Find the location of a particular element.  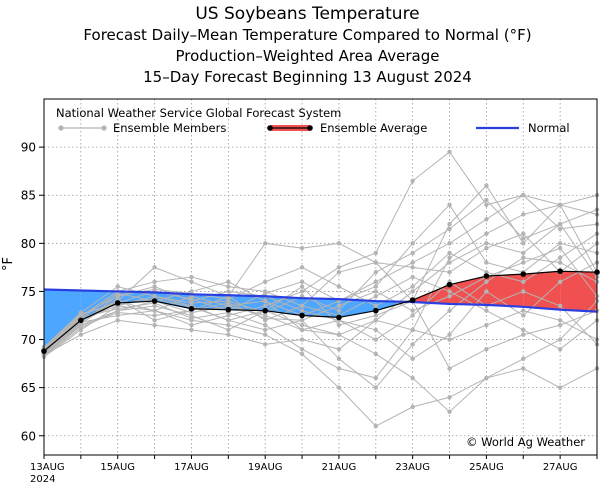

average-point-19AUG is located at coordinates (265, 310).